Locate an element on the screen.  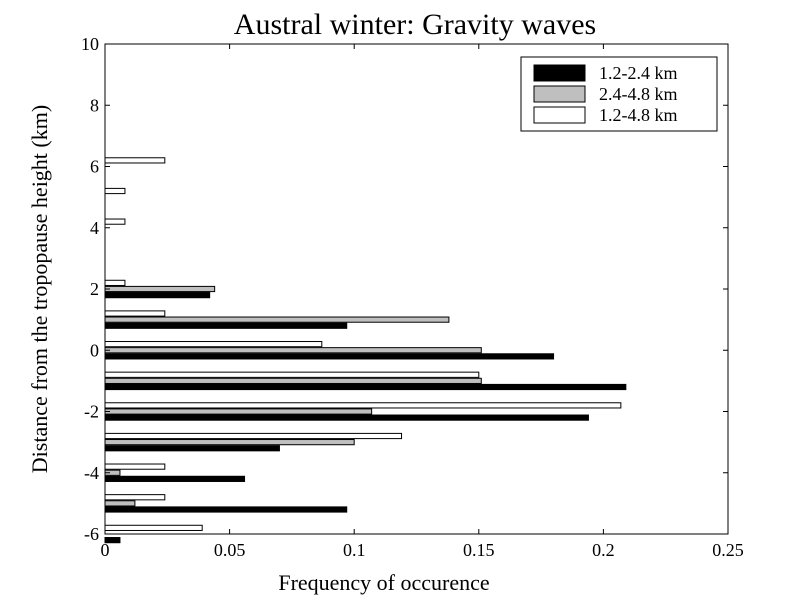
x-axis-label: Frequency of occurence is located at coordinates (383, 582).